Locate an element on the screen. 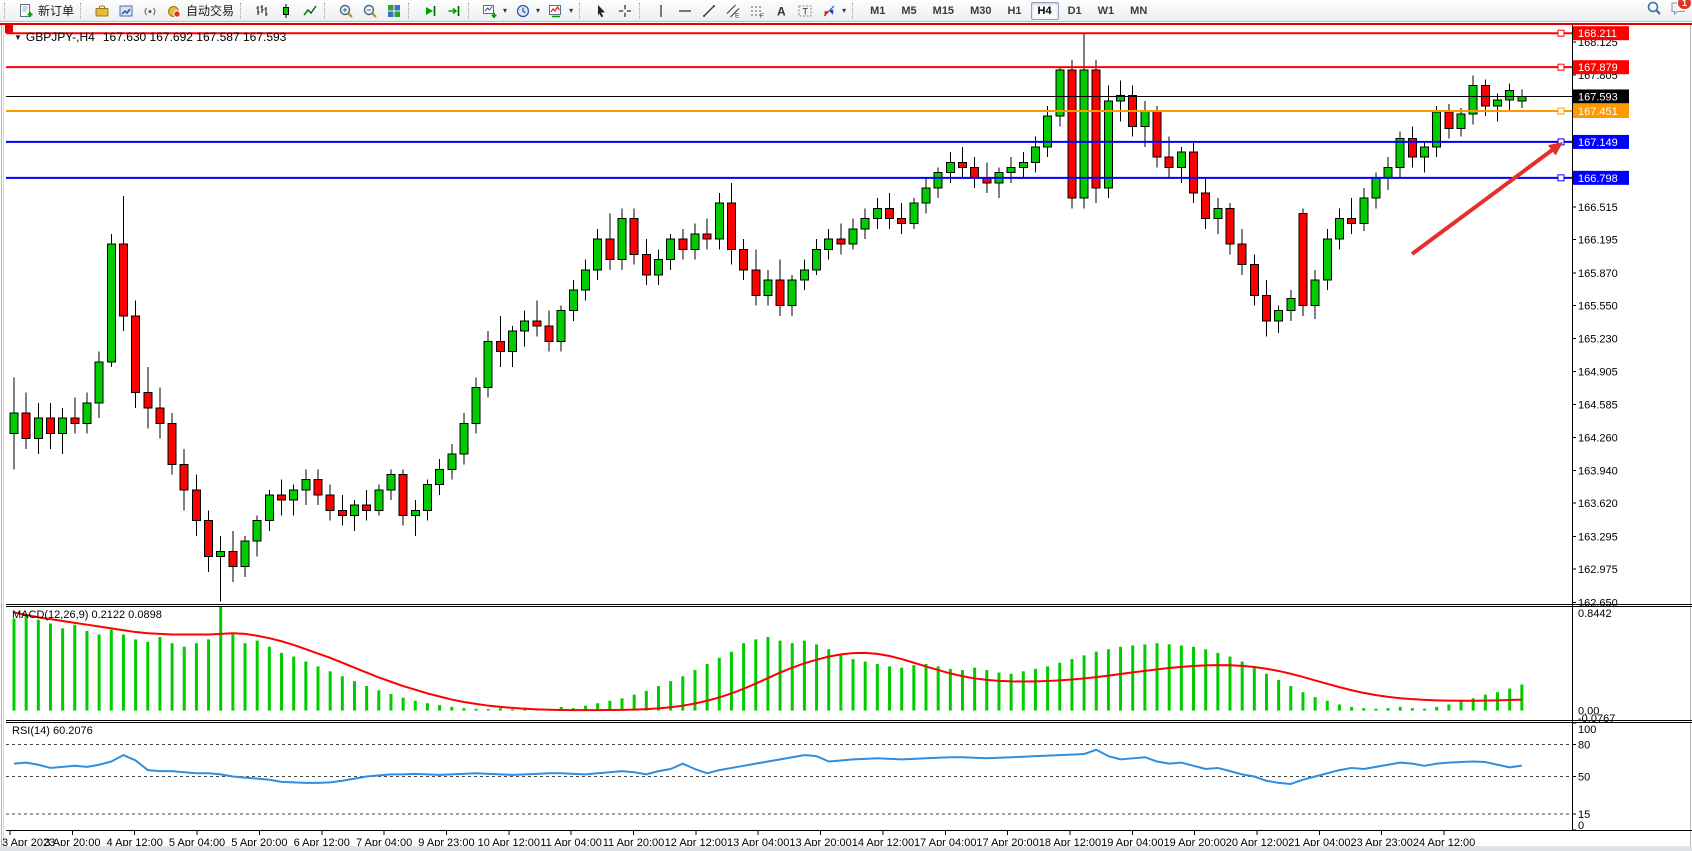  search-icon is located at coordinates (1654, 8).